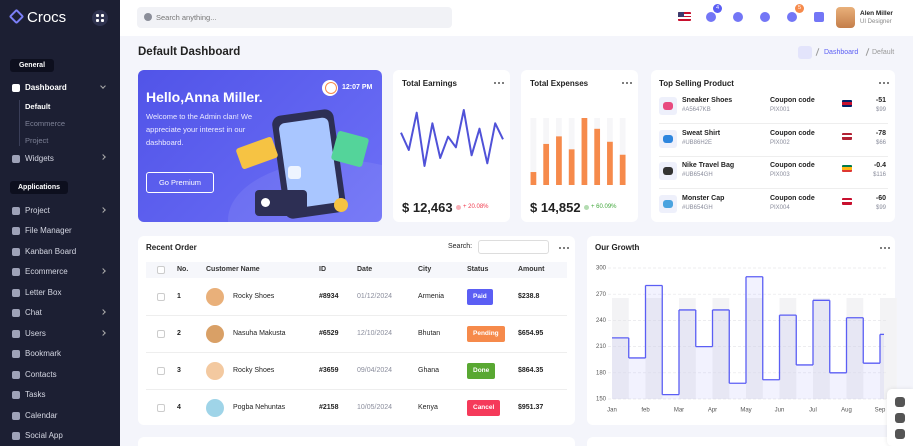 Image resolution: width=913 pixels, height=446 pixels. Describe the element at coordinates (215, 297) in the screenshot. I see `avatar` at that location.